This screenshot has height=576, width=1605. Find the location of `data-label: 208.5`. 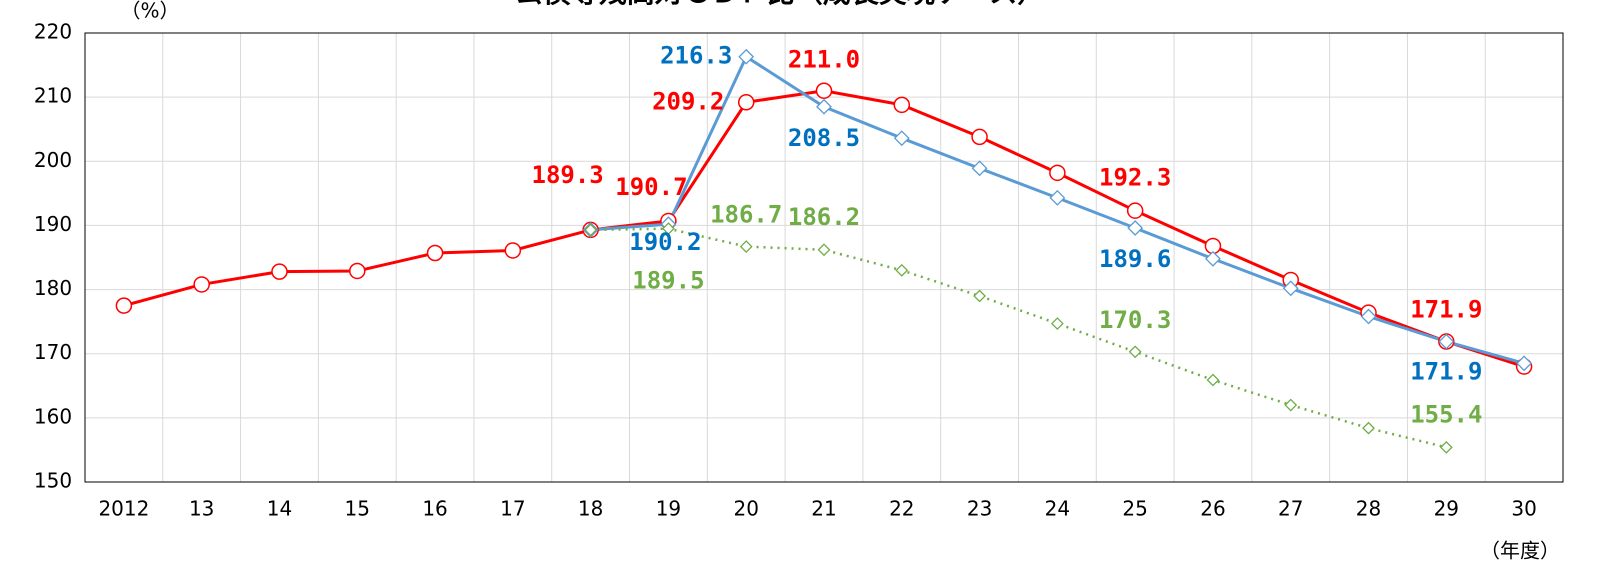

data-label: 208.5 is located at coordinates (824, 138).